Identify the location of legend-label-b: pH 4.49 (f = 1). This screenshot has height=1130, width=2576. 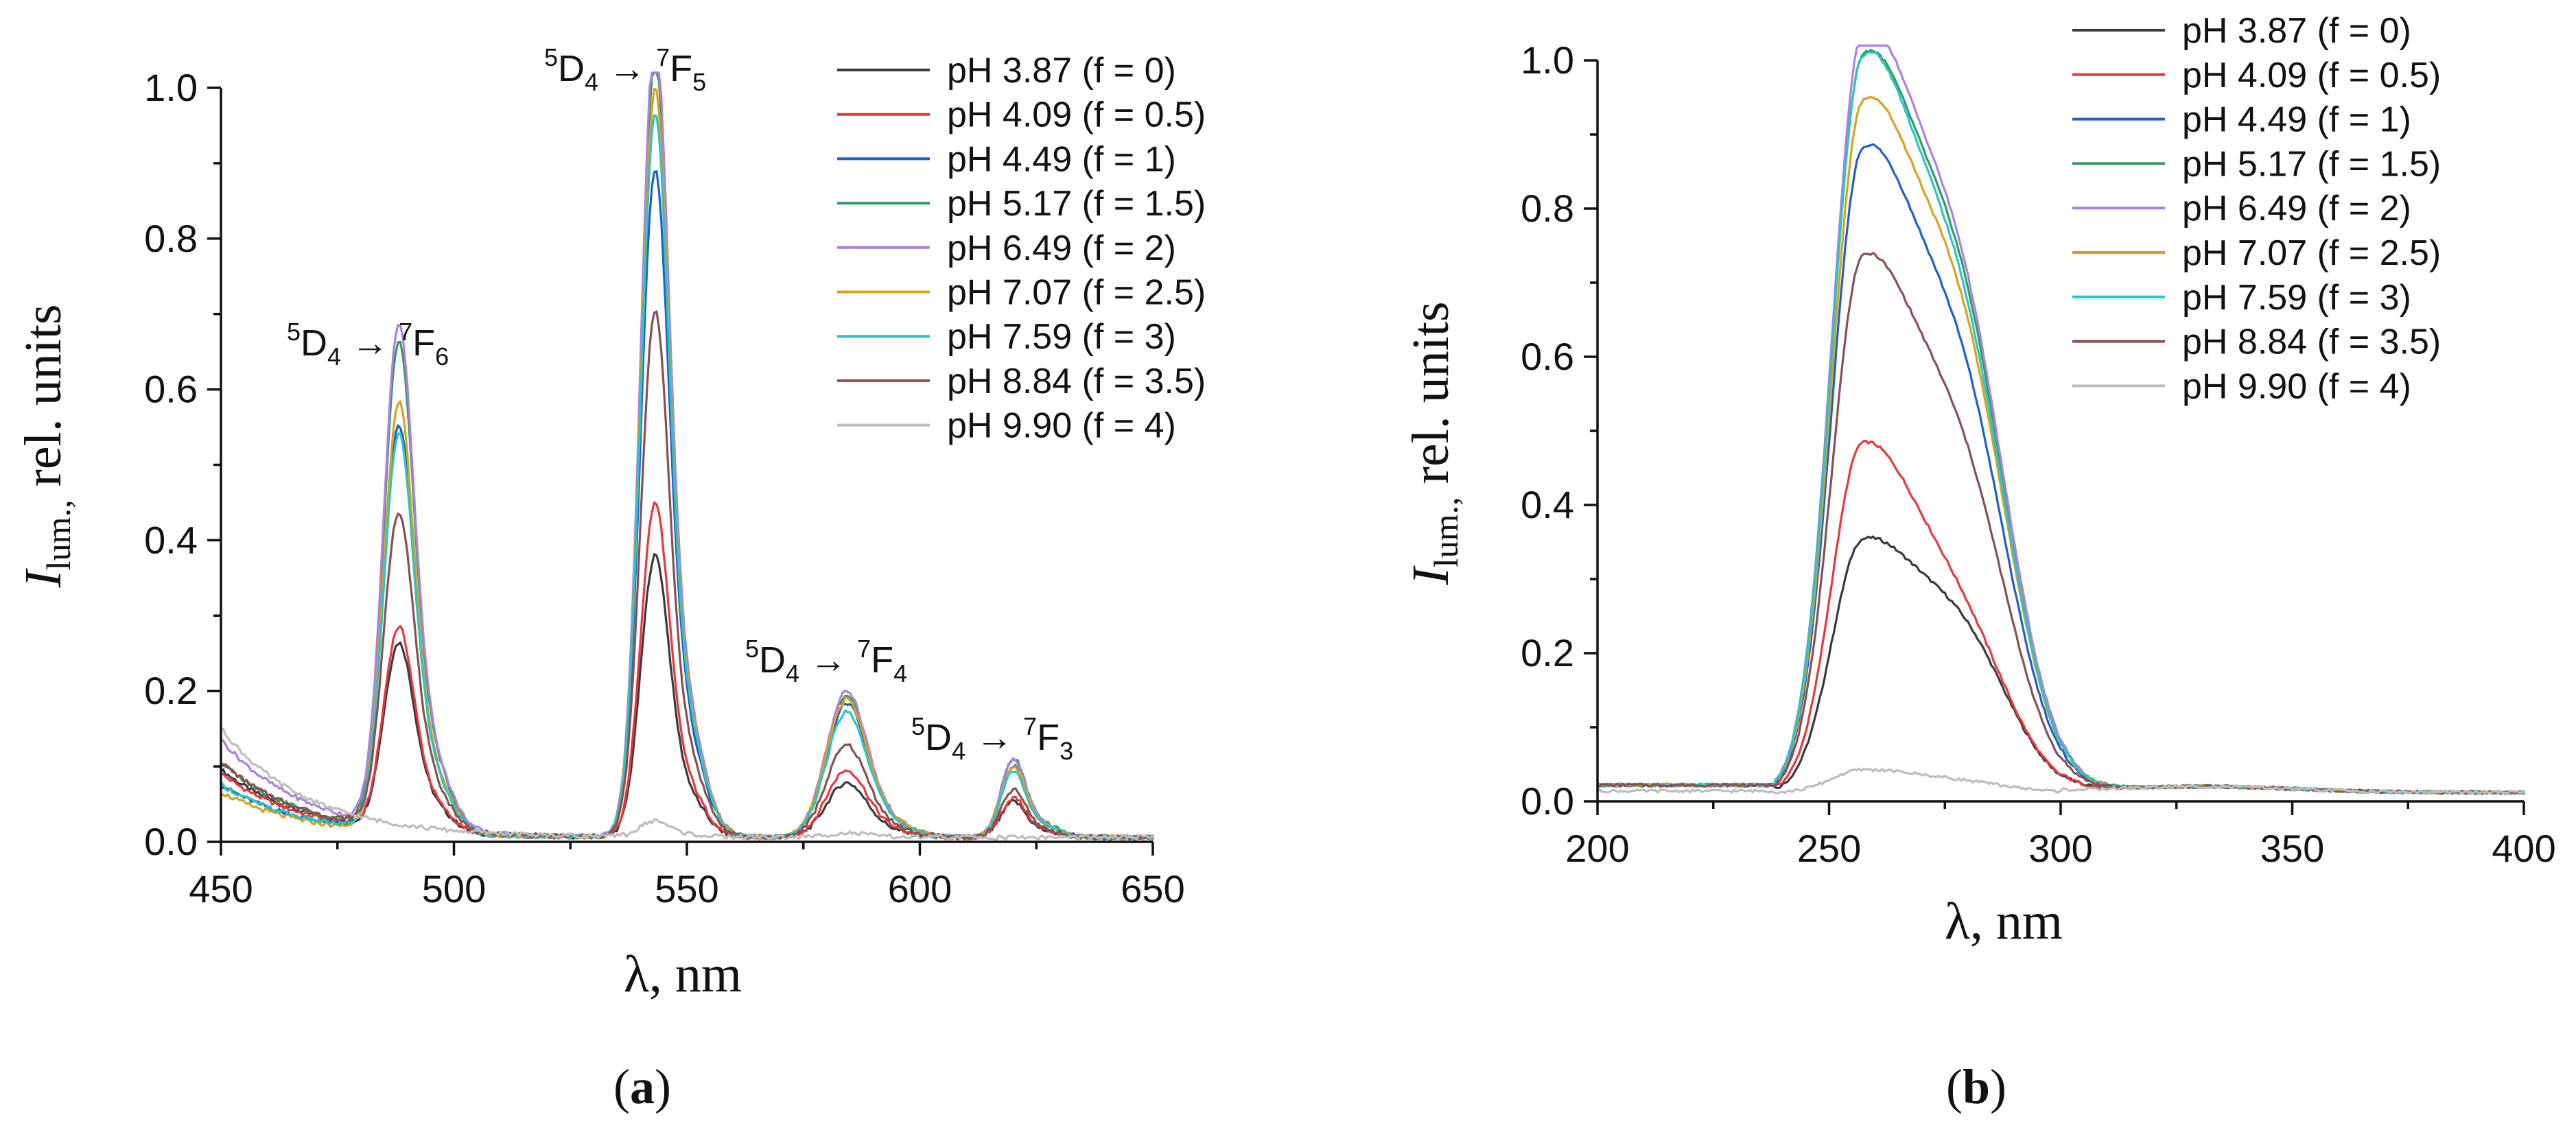
(2296, 120).